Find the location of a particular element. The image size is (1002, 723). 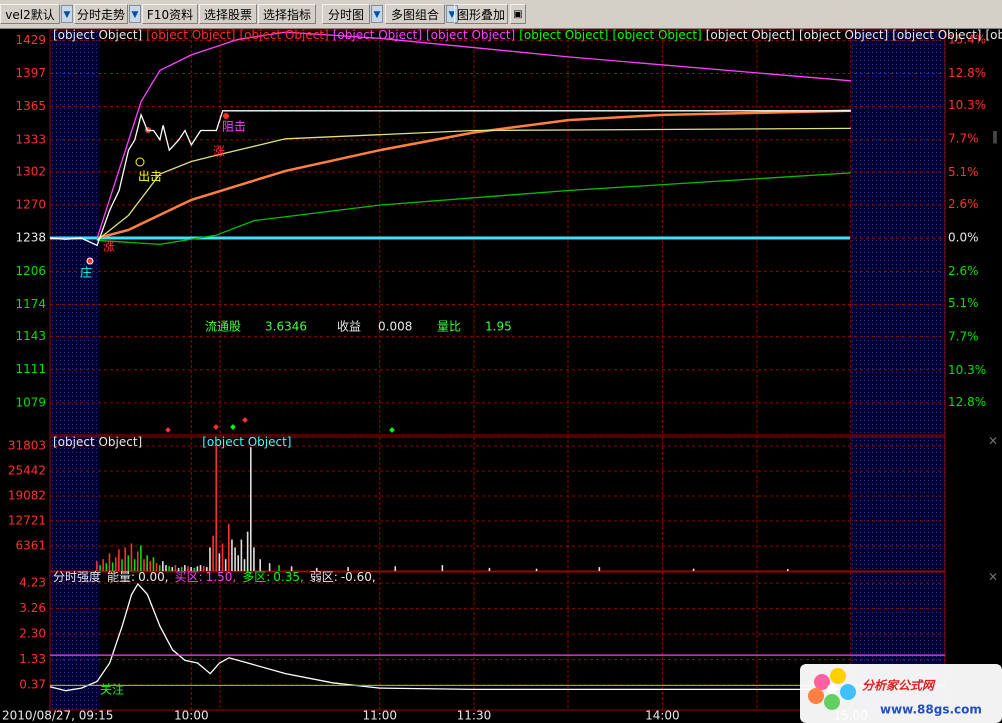

x-tick-label: 11:30 is located at coordinates (474, 716).